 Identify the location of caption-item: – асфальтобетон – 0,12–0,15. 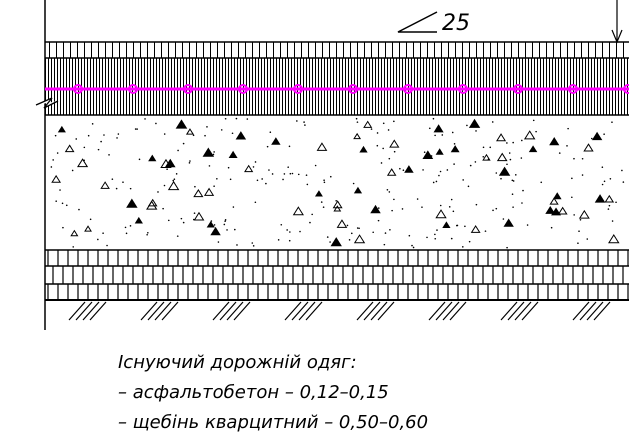
(253, 392).